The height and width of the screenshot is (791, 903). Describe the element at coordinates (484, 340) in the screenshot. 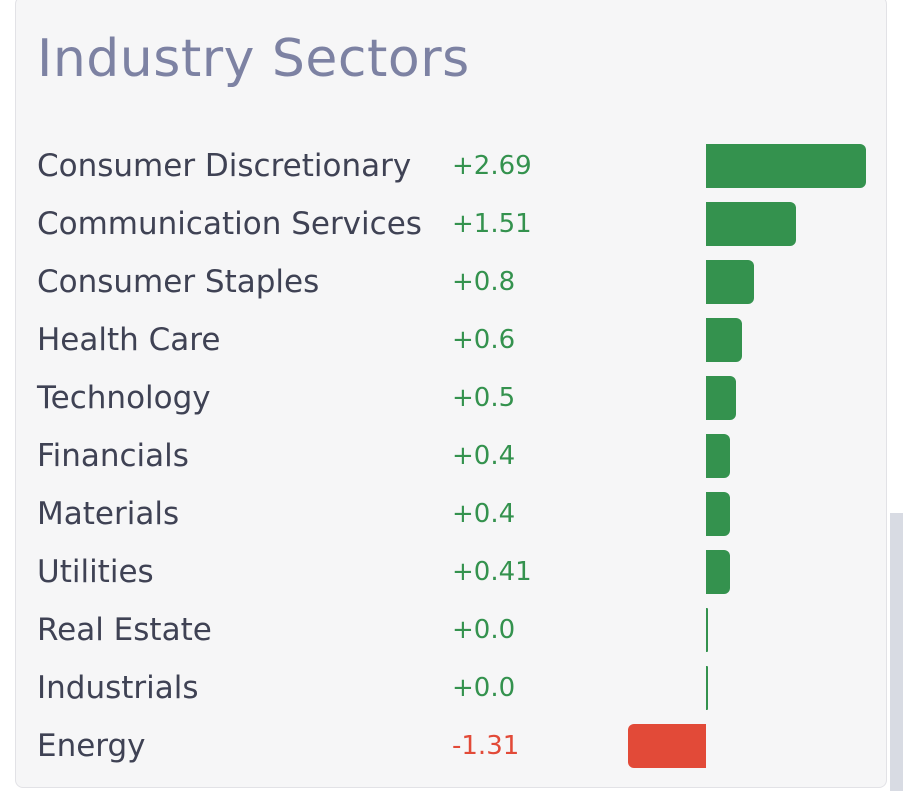

I see `sector-change-value: +0.6` at that location.